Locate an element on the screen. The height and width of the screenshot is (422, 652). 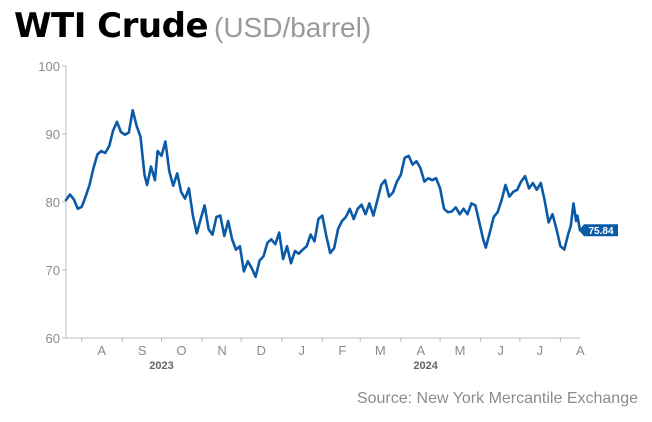
y-tick-label: 70 is located at coordinates (53, 270).